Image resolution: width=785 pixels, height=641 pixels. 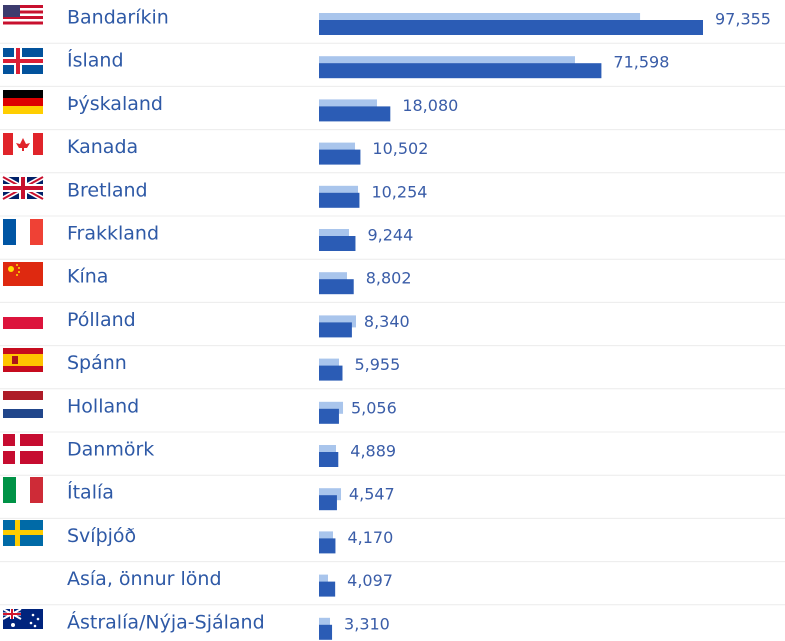 What do you see at coordinates (101, 320) in the screenshot?
I see `category-label: Pólland` at bounding box center [101, 320].